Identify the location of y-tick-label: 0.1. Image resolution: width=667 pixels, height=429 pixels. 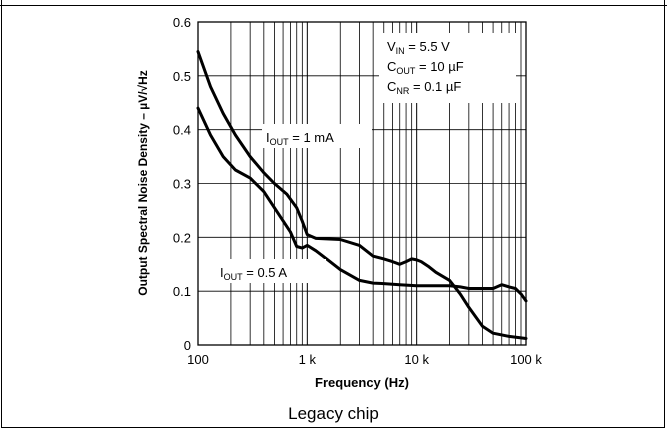
(182, 291).